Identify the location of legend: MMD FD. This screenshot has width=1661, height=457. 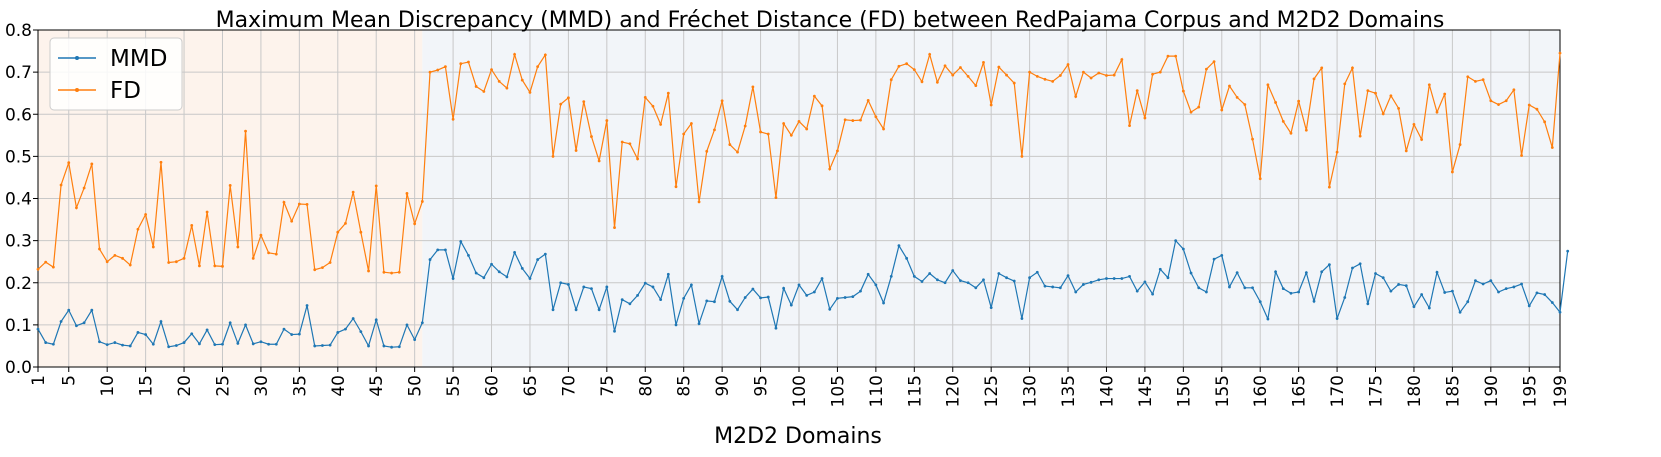
(116, 74).